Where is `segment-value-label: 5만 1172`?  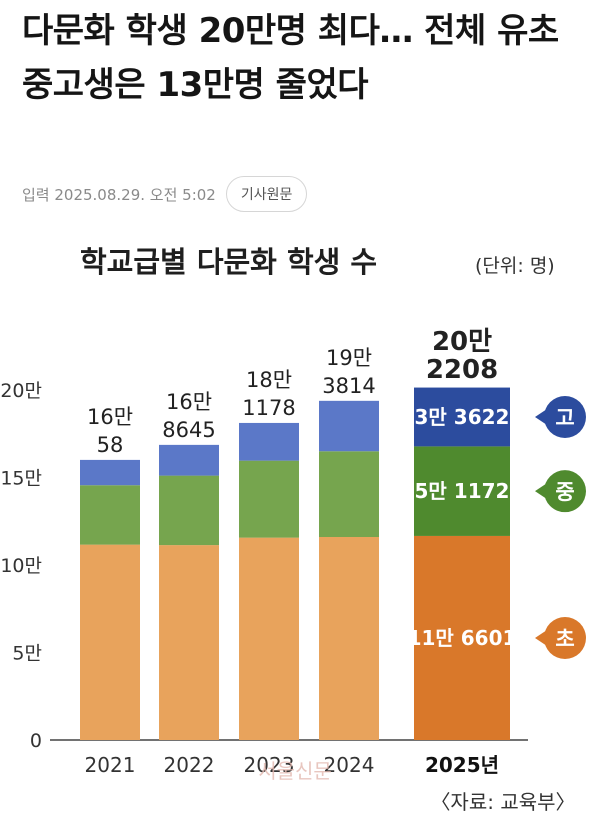 segment-value-label: 5만 1172 is located at coordinates (462, 491).